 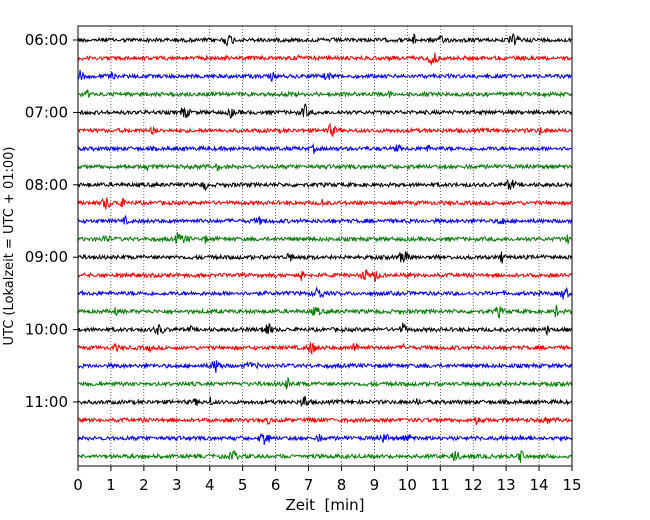 What do you see at coordinates (276, 485) in the screenshot?
I see `x-tick-label: 6` at bounding box center [276, 485].